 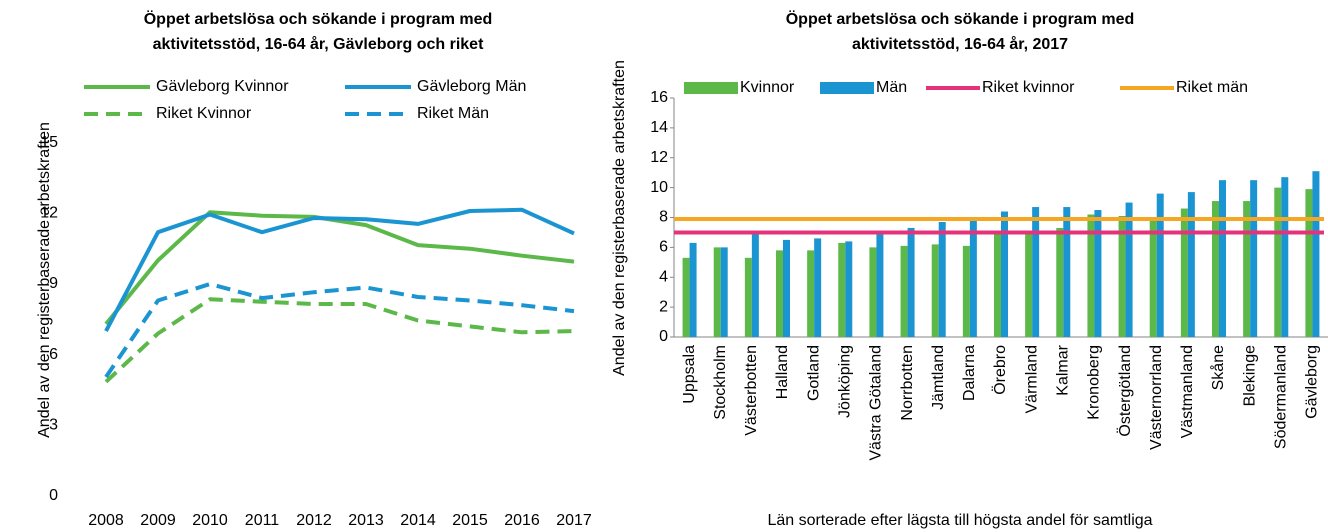 I want to click on x-tick-label: Västerbotten, so click(x=751, y=390).